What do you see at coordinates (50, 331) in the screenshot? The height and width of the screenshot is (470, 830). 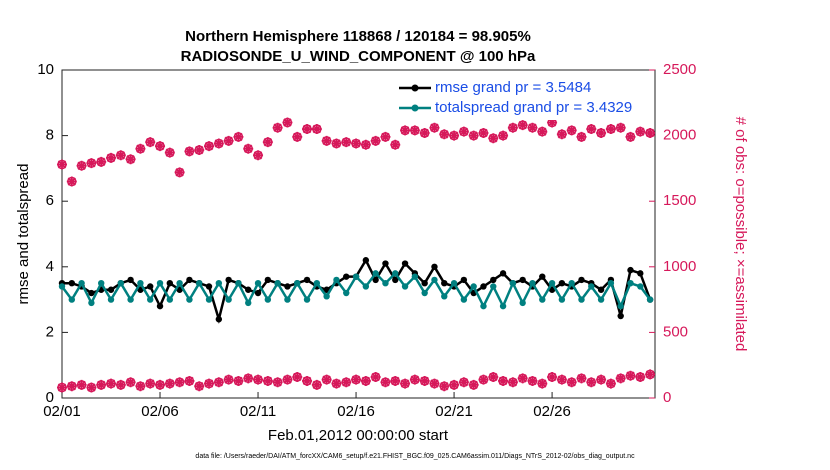 I see `y-tick-label: 2` at bounding box center [50, 331].